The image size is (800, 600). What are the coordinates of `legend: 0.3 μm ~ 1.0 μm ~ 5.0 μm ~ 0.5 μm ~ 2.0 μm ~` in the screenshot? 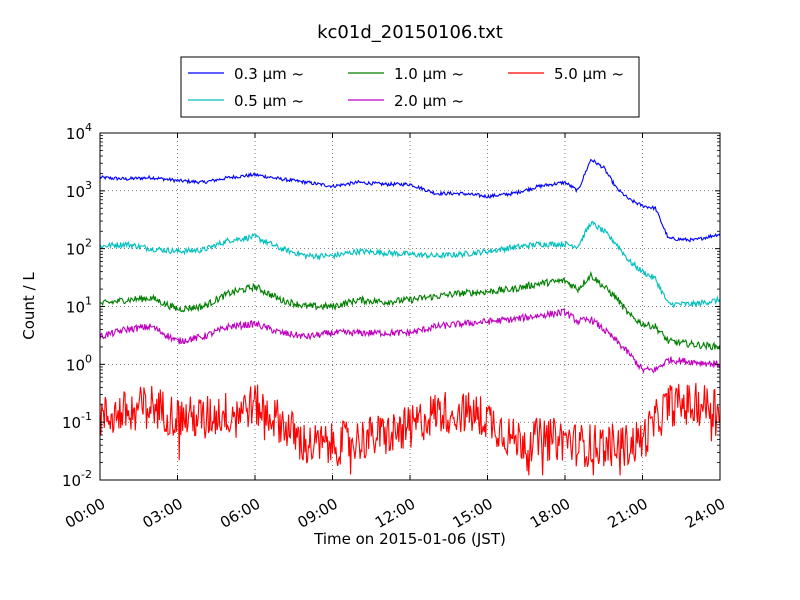 It's located at (410, 87).